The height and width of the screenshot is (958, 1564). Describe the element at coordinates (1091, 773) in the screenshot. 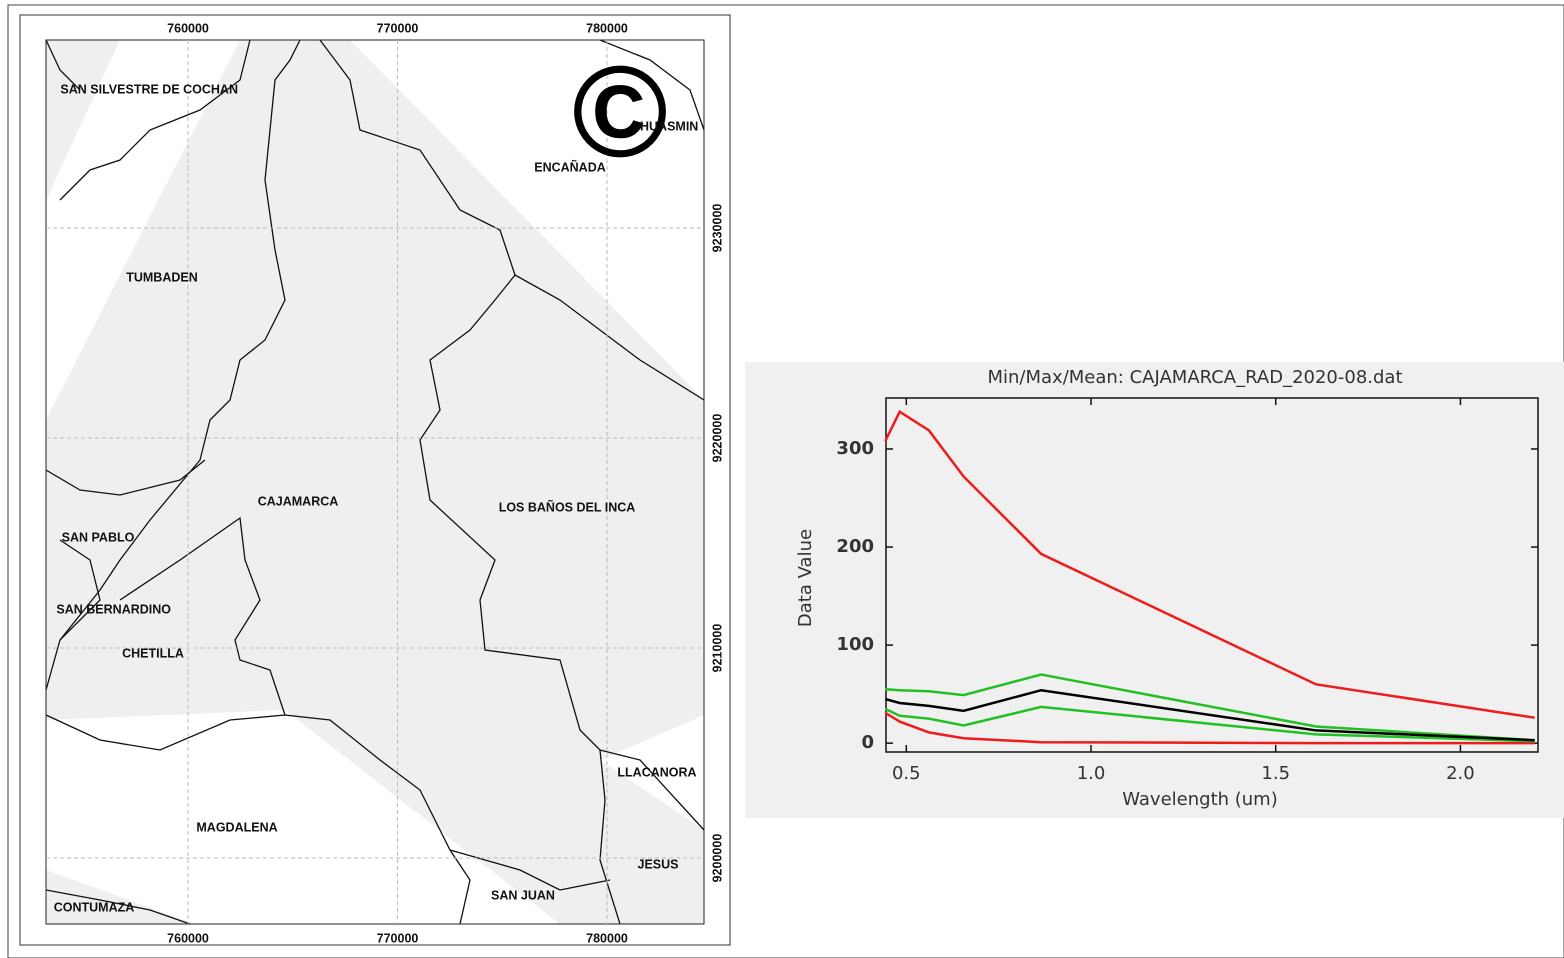

I see `x-tick-label: 1.0` at that location.